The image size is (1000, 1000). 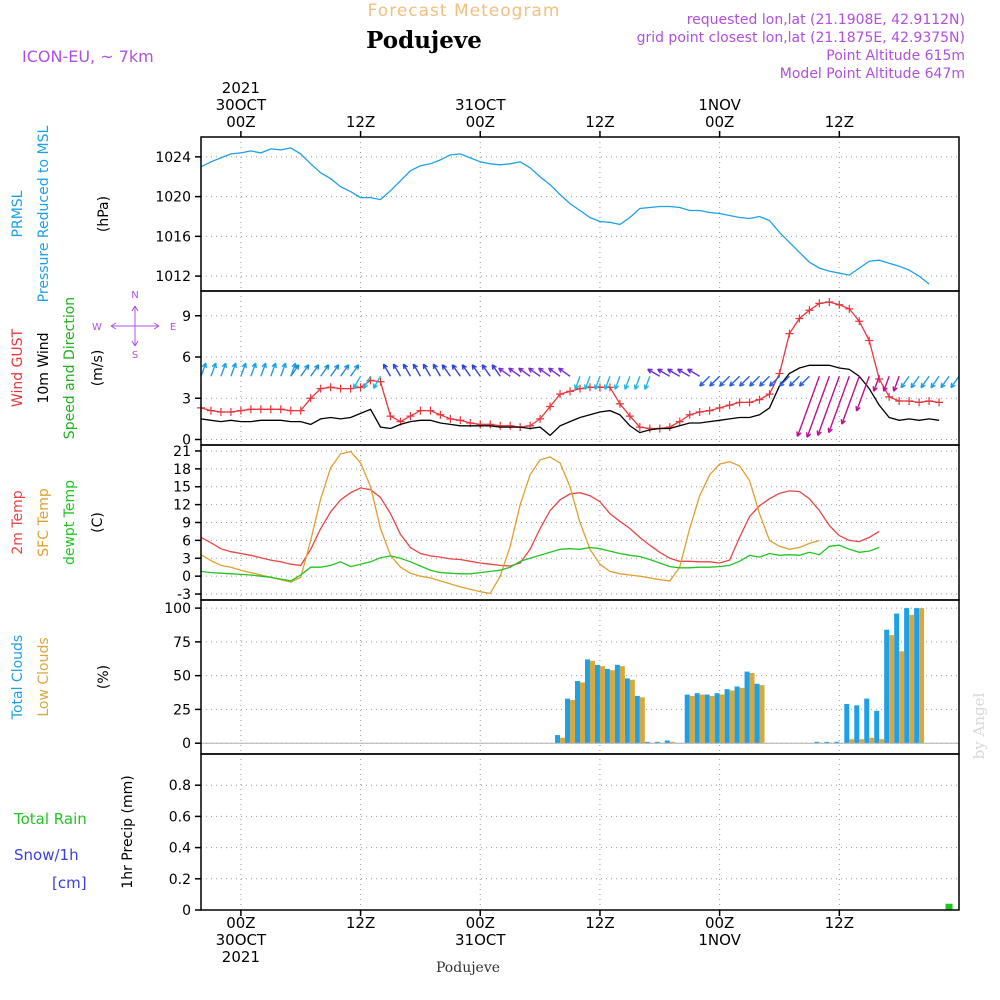 I want to click on y-tick-label: 12, so click(x=182, y=506).